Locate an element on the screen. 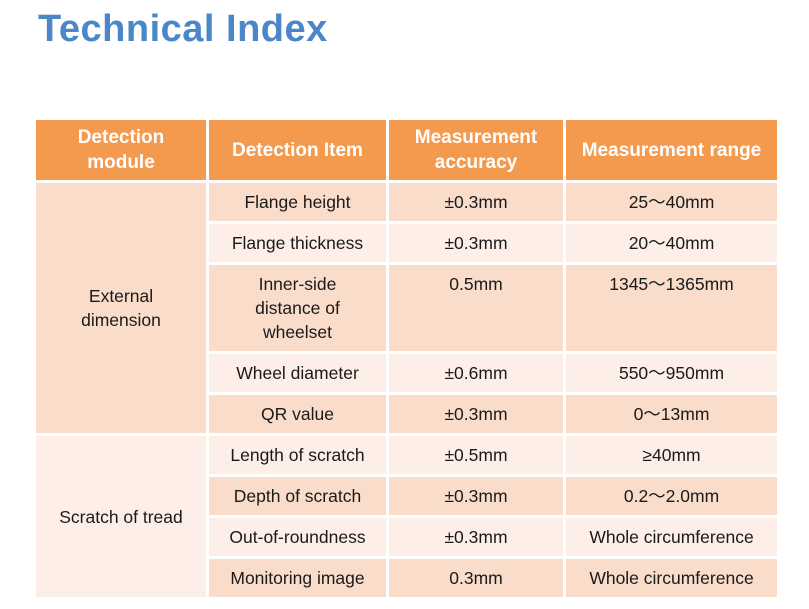  detection-item-cell: Flange thickness is located at coordinates (297, 243).